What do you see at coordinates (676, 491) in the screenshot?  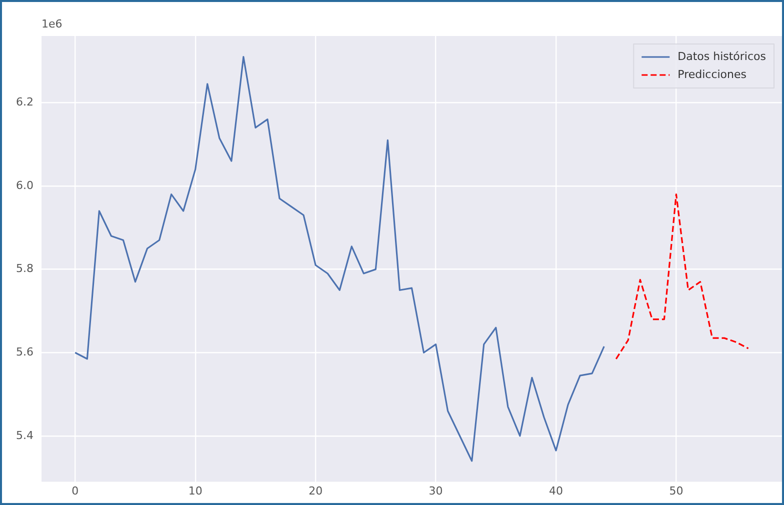 I see `x-tick-label: 50` at bounding box center [676, 491].